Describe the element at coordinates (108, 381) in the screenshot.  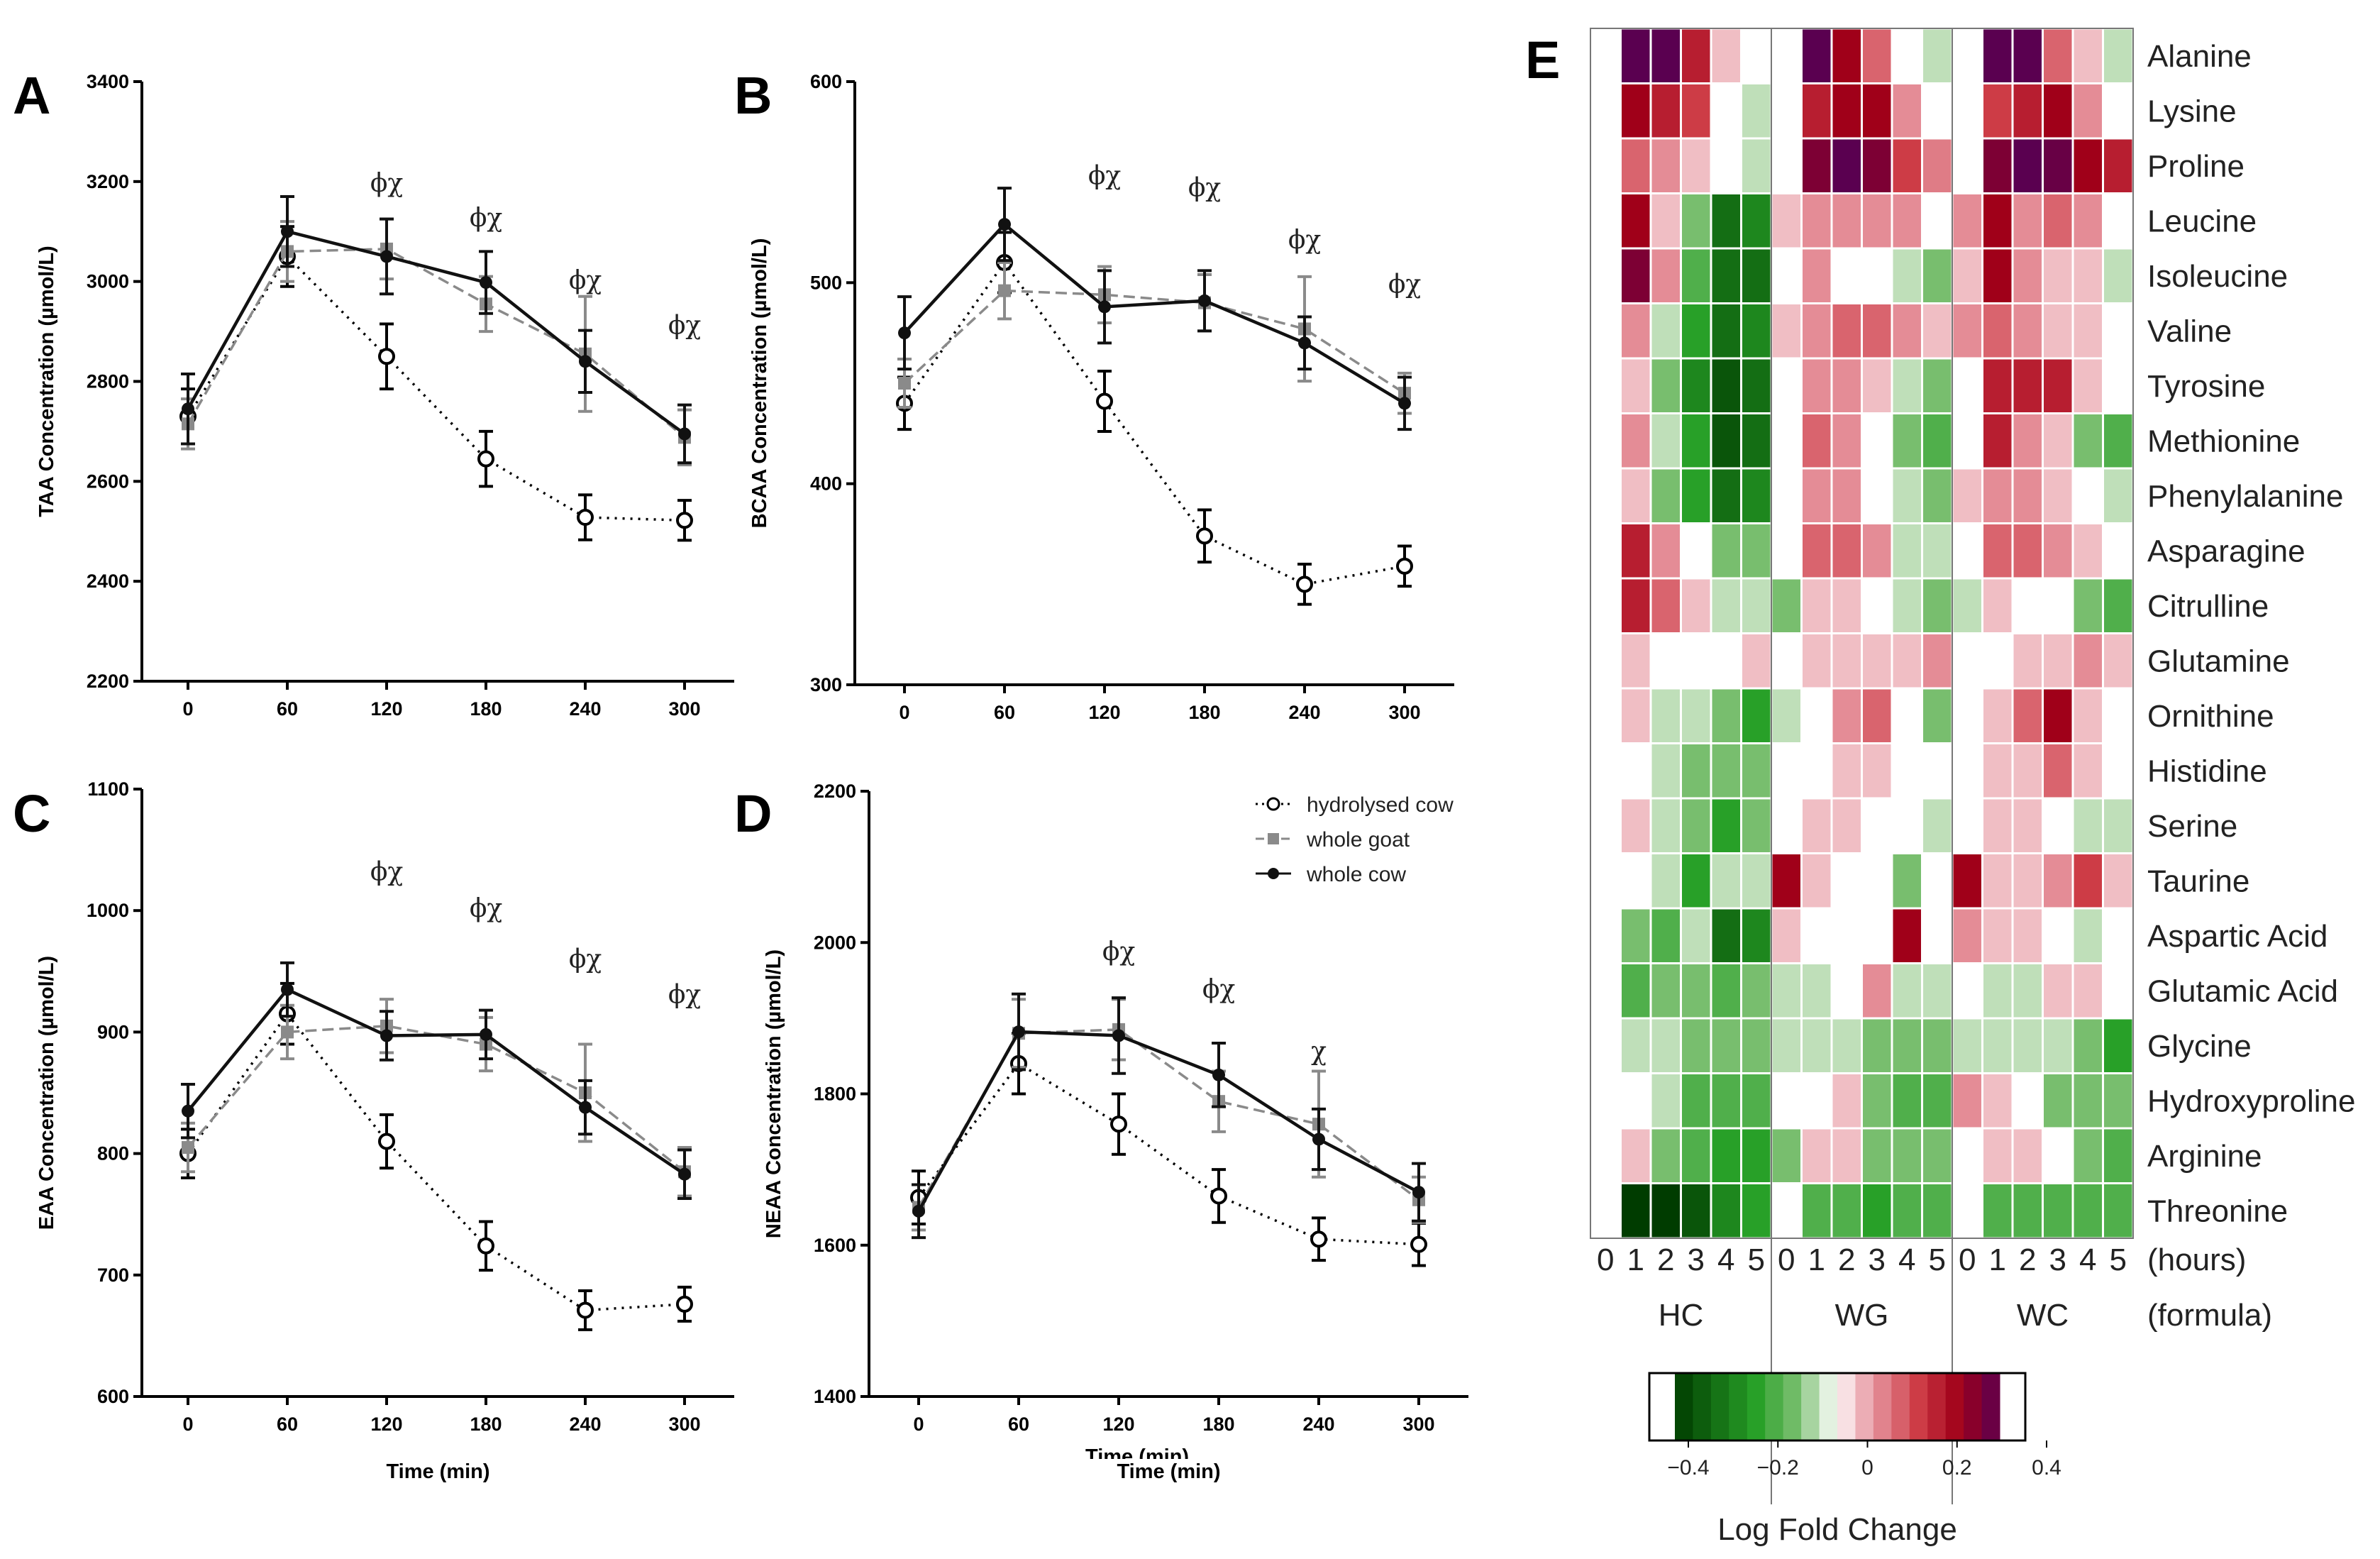
I see `y-tick-label: 2800` at that location.